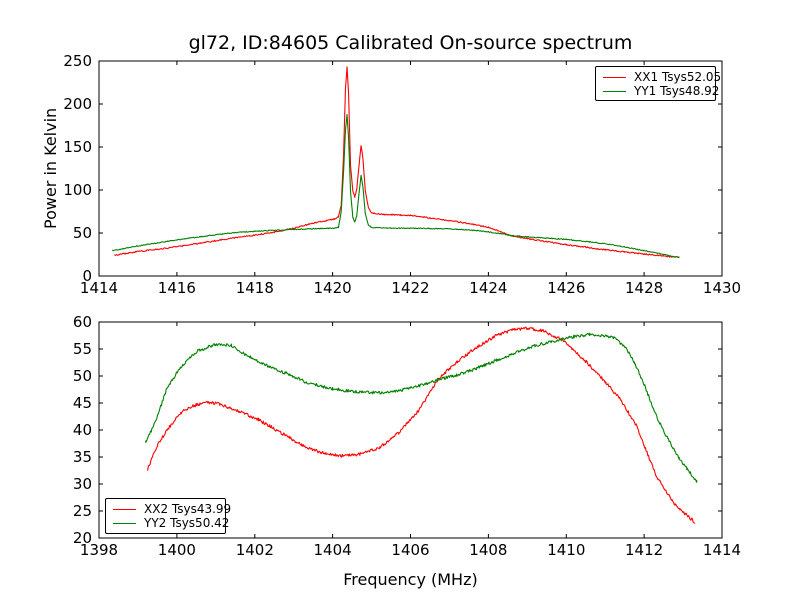 This screenshot has width=800, height=600. Describe the element at coordinates (77, 190) in the screenshot. I see `y-tick-label: 100` at that location.